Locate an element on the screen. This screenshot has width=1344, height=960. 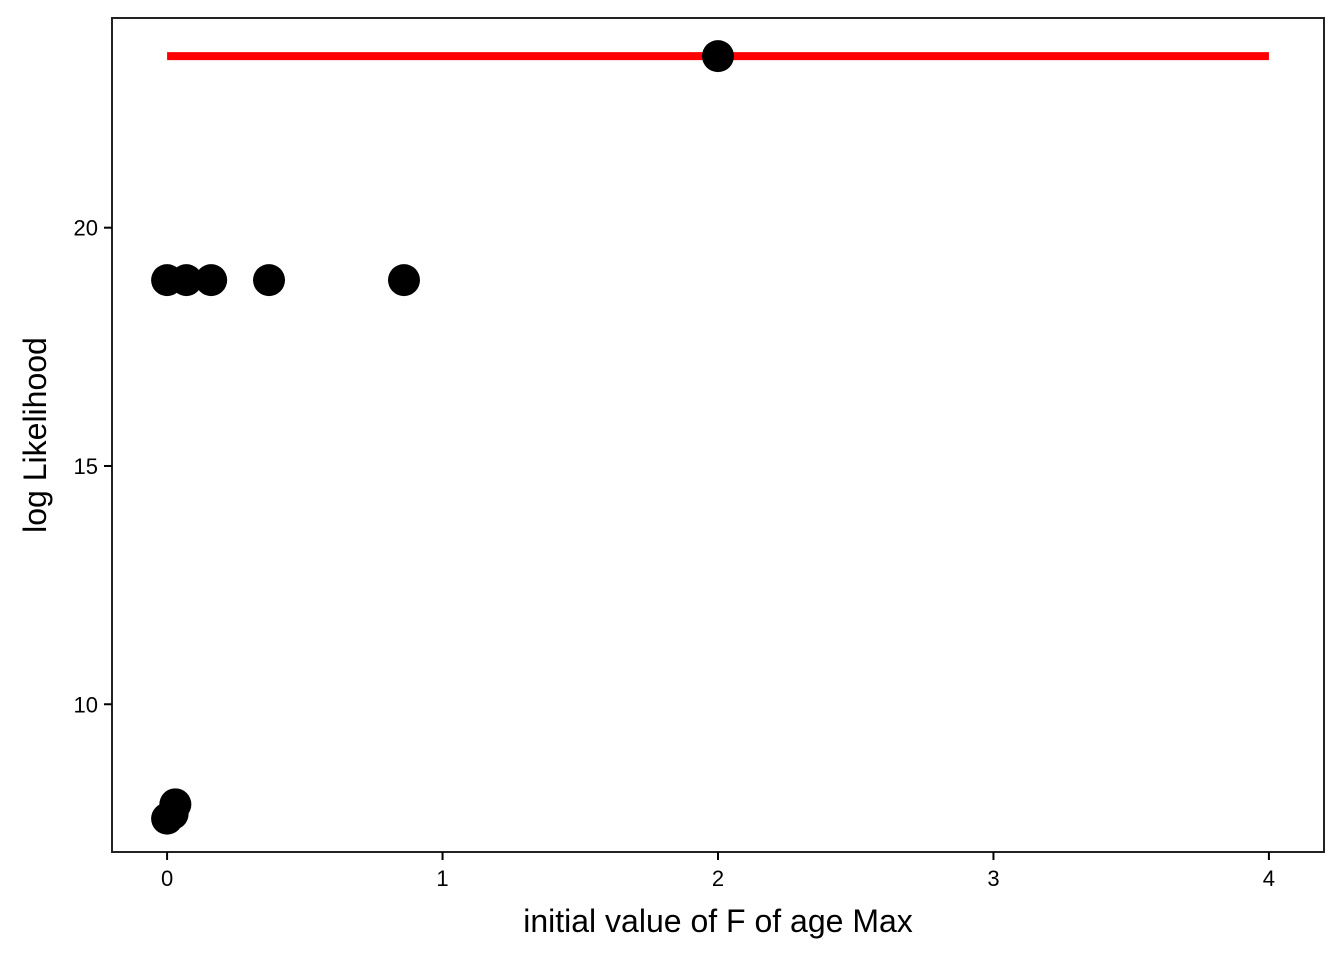
x-tick-label: 3 is located at coordinates (993, 878).